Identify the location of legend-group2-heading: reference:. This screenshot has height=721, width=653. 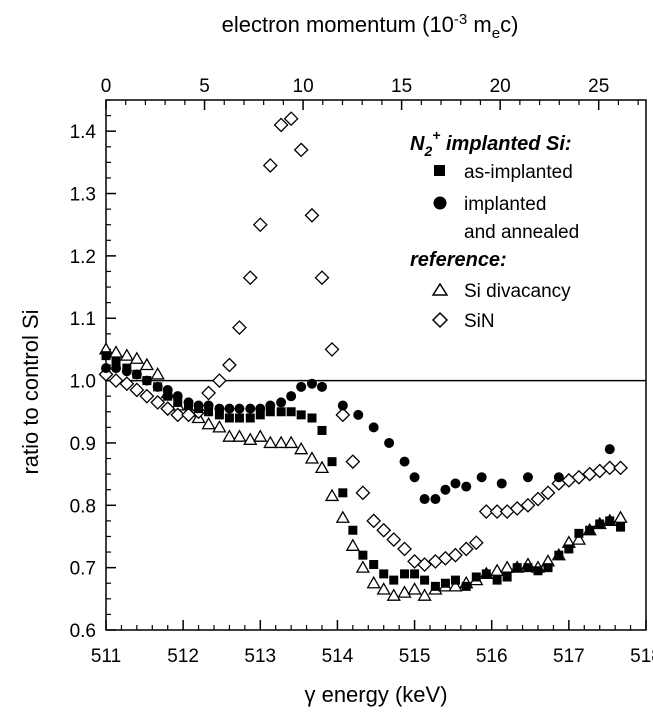
(458, 260).